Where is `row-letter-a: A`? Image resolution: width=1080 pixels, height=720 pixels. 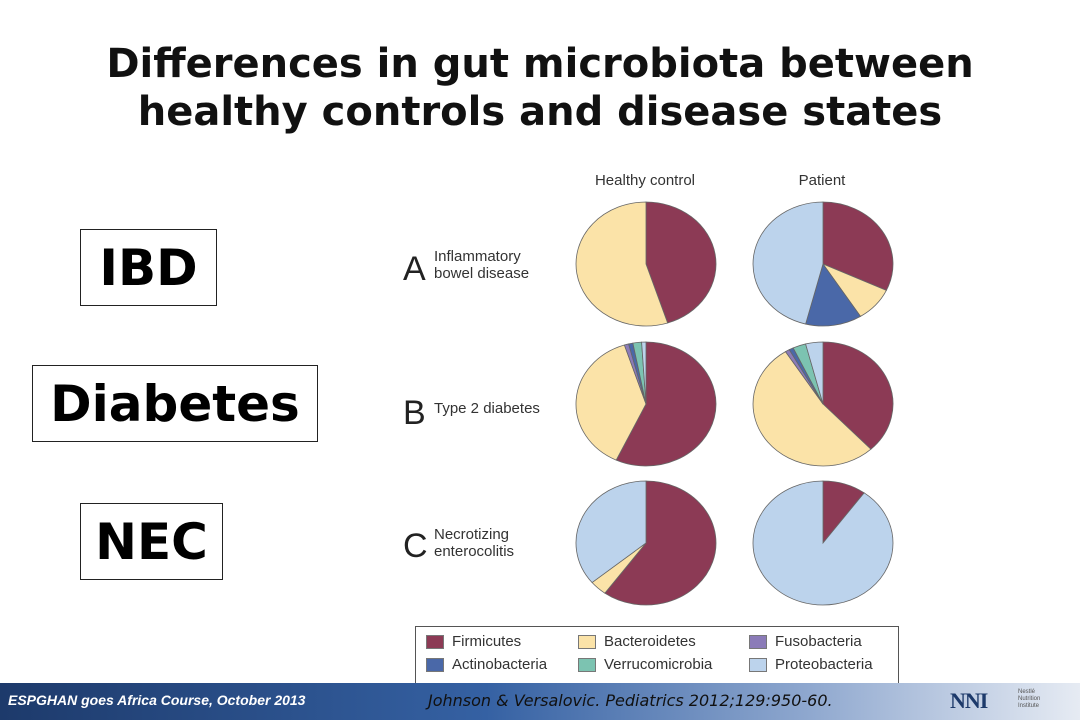
row-letter-a: A is located at coordinates (414, 269).